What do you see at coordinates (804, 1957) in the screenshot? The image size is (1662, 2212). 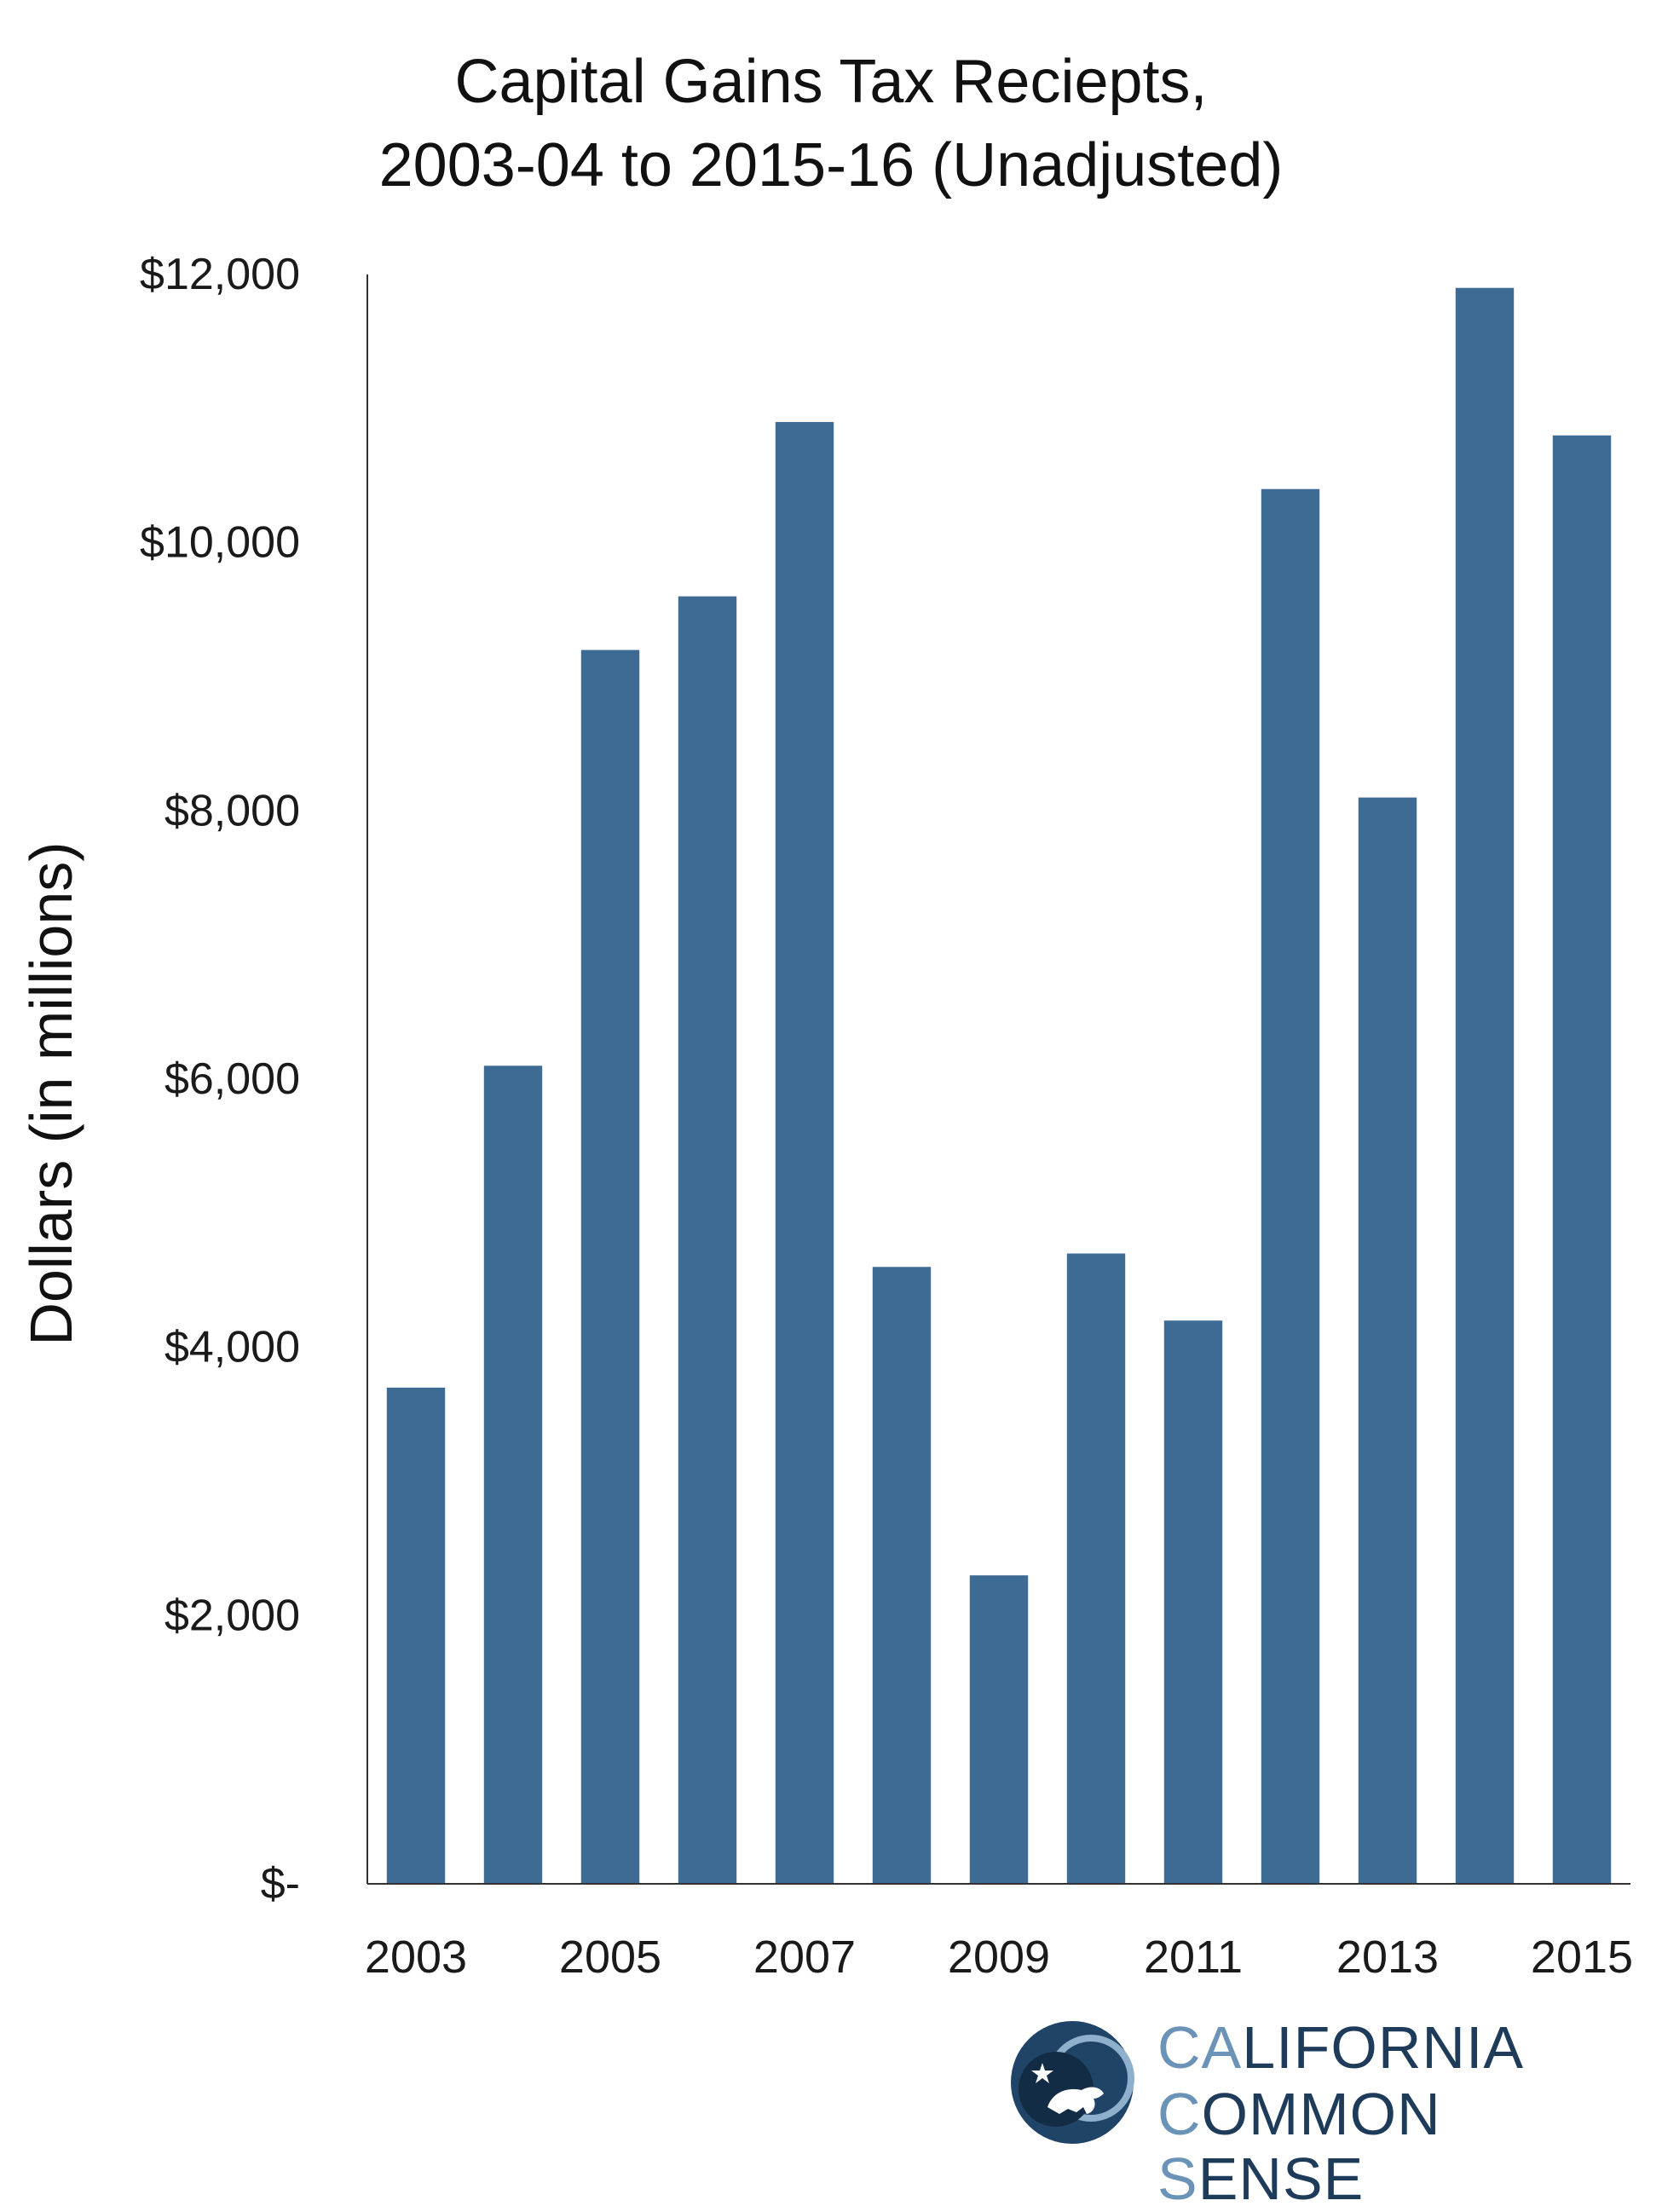 I see `x-tick-label: 2007` at bounding box center [804, 1957].